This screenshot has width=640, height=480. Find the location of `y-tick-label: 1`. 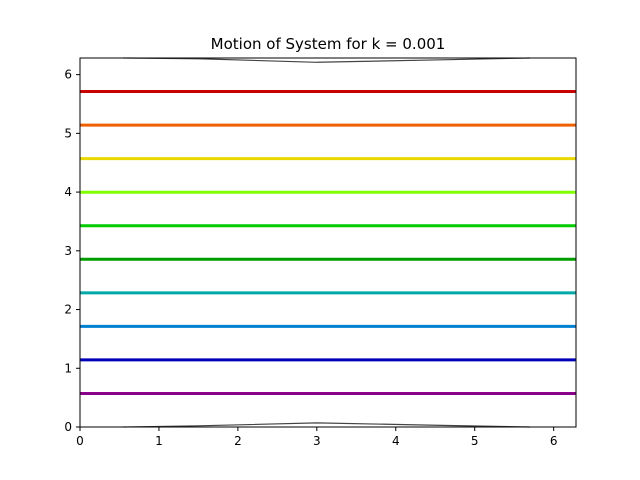

y-tick-label: 1 is located at coordinates (68, 368).